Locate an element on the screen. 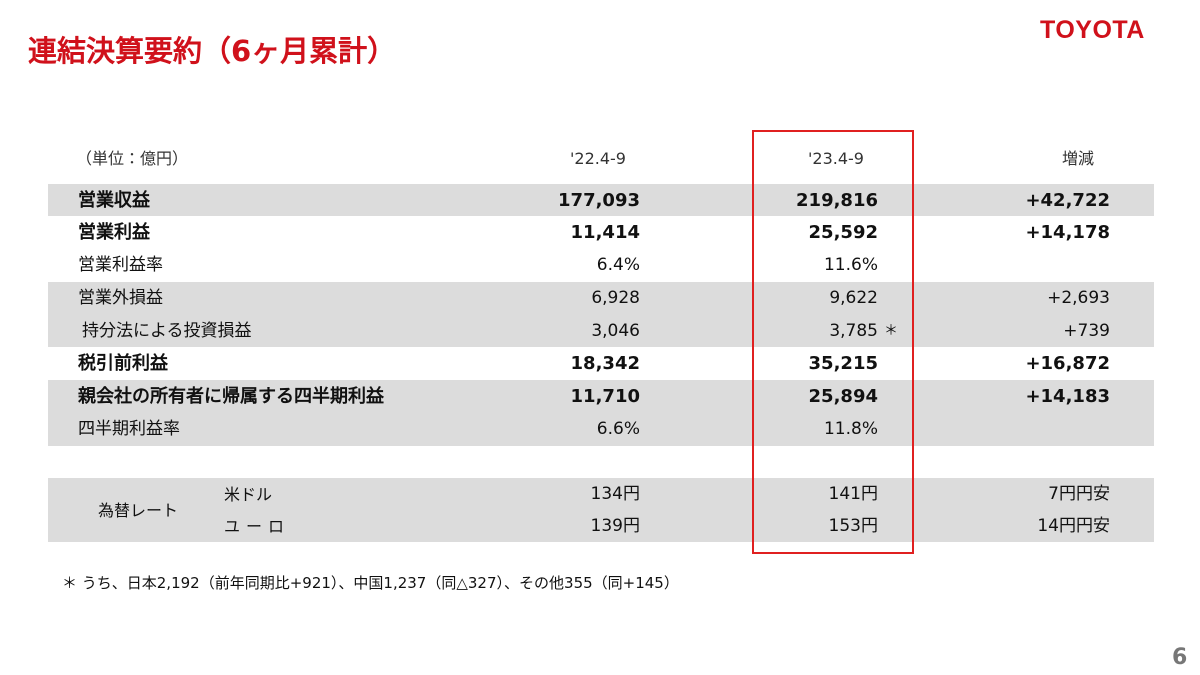  table-header: （単位：億円） '22.4-9 '23.4-9 増減 is located at coordinates (601, 158).